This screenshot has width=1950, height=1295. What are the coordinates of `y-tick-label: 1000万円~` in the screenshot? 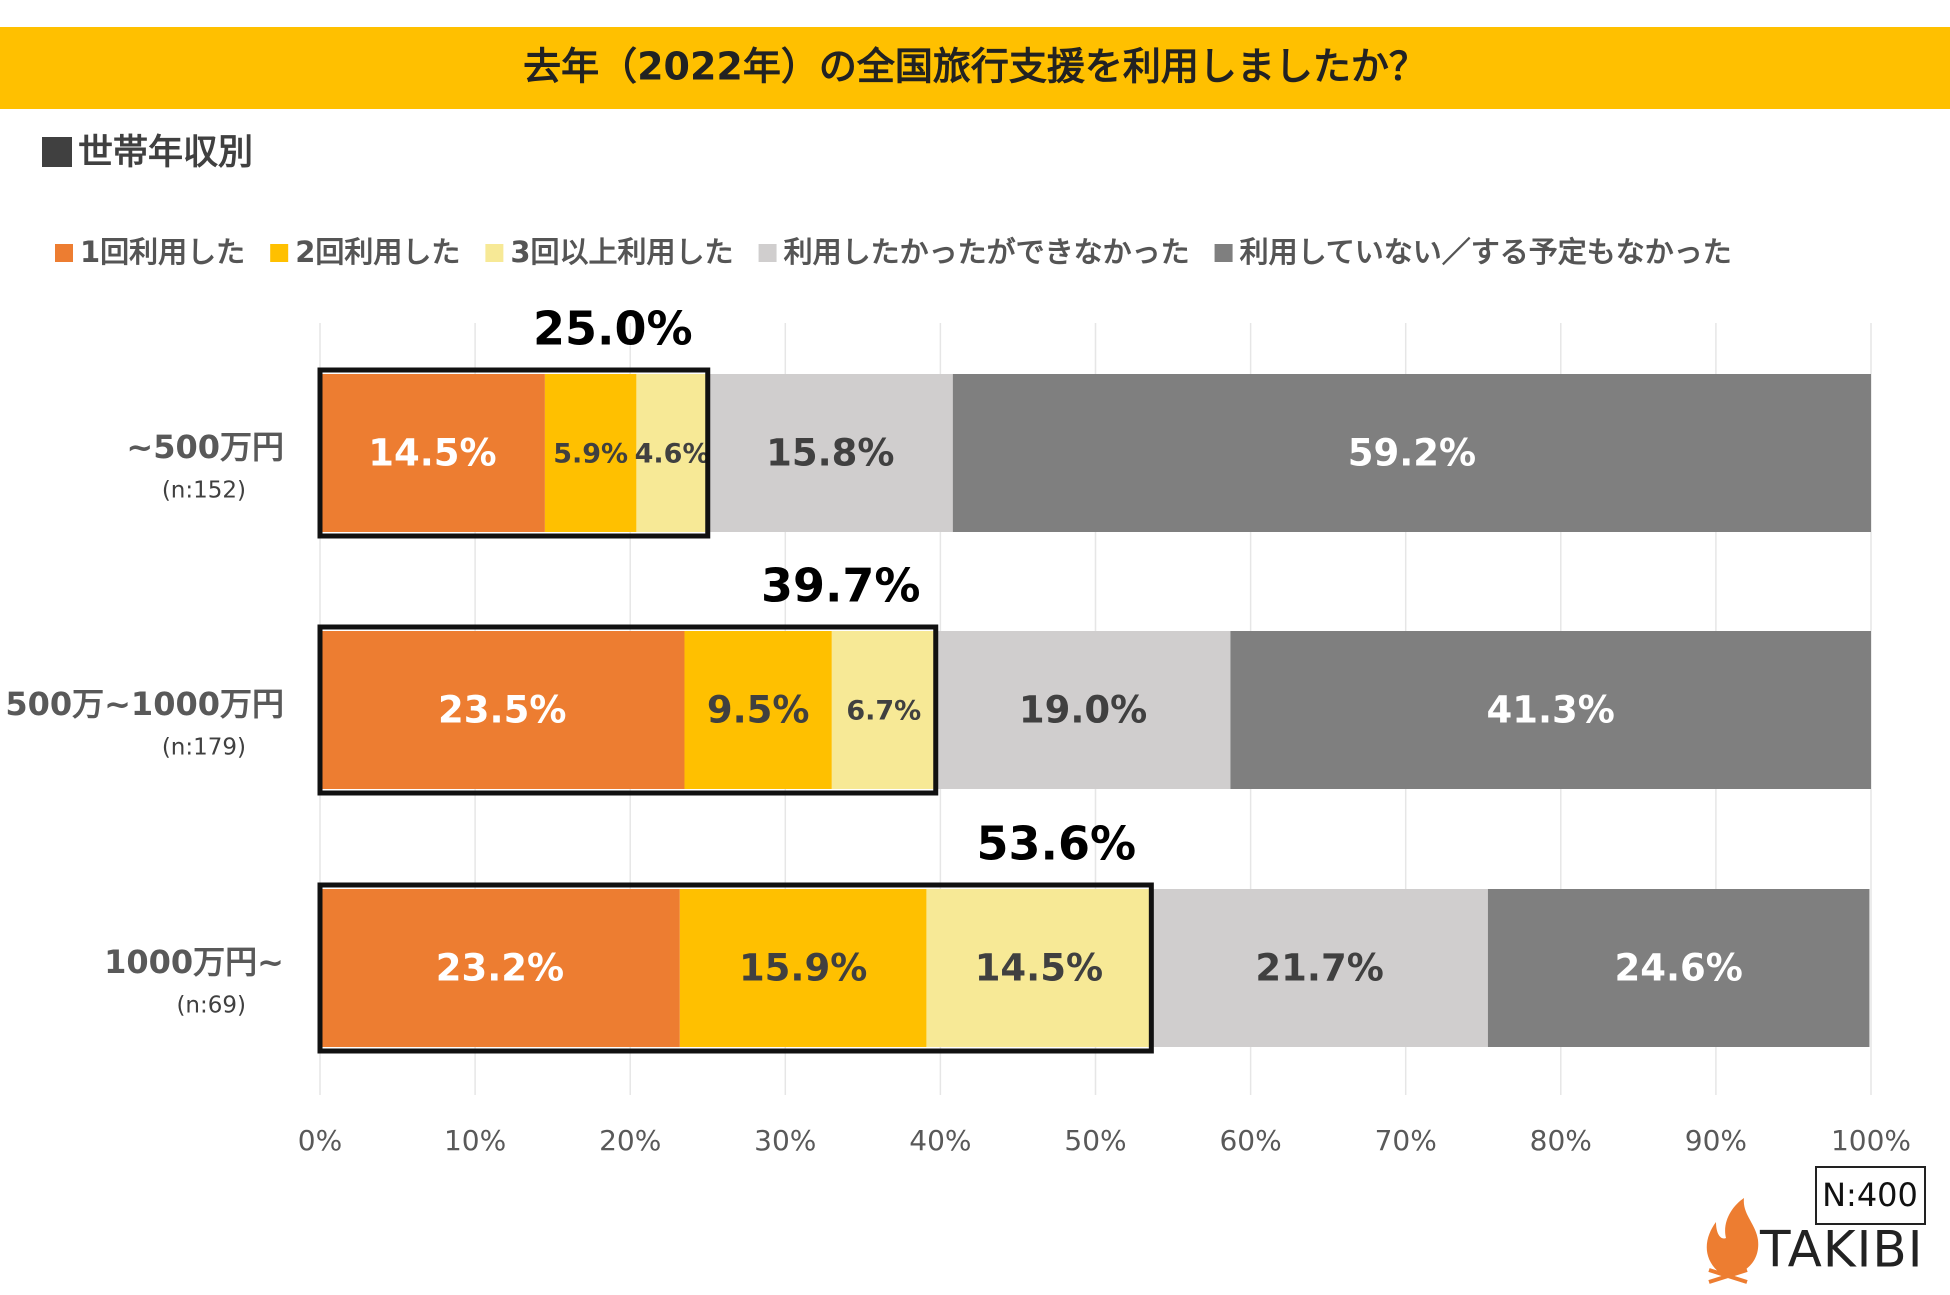 It's located at (194, 962).